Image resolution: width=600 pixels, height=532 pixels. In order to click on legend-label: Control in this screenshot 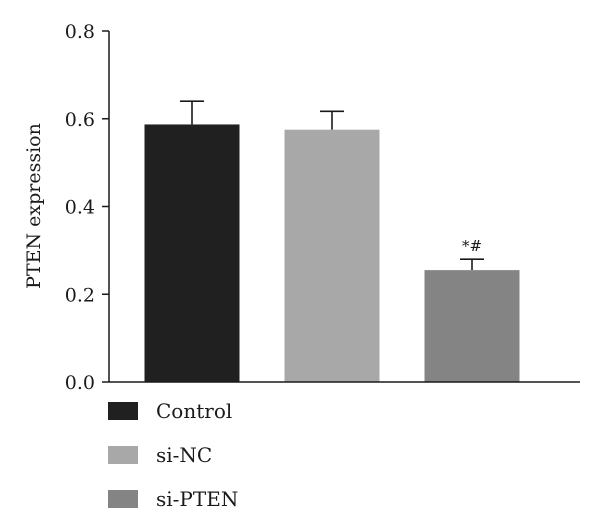, I will do `click(194, 411)`.